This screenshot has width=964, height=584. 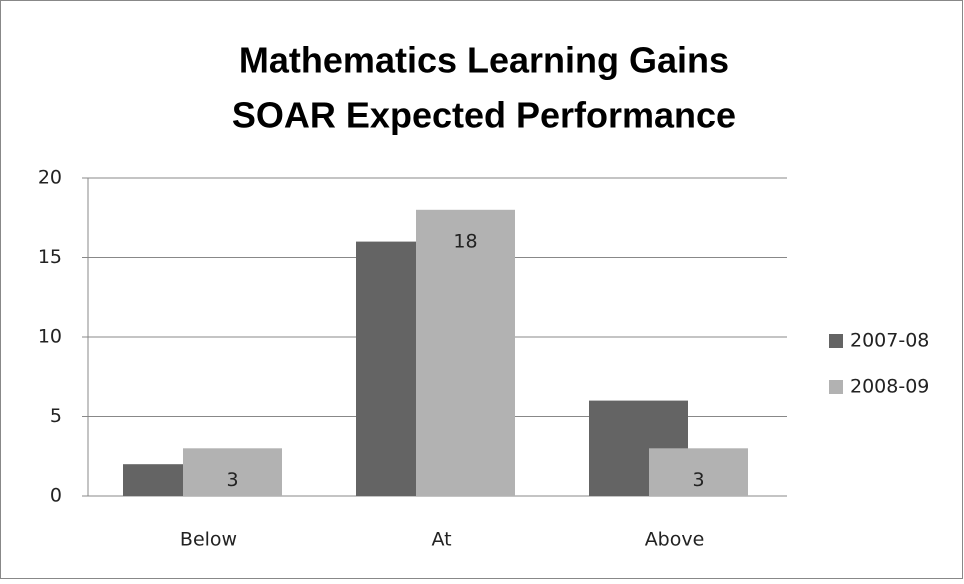 I want to click on y-tick-label: 0, so click(x=56, y=496).